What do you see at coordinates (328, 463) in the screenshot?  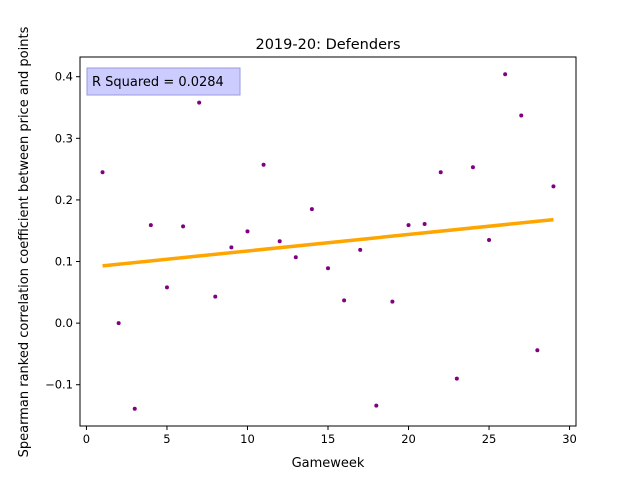 I see `x-axis-label: Gameweek` at bounding box center [328, 463].